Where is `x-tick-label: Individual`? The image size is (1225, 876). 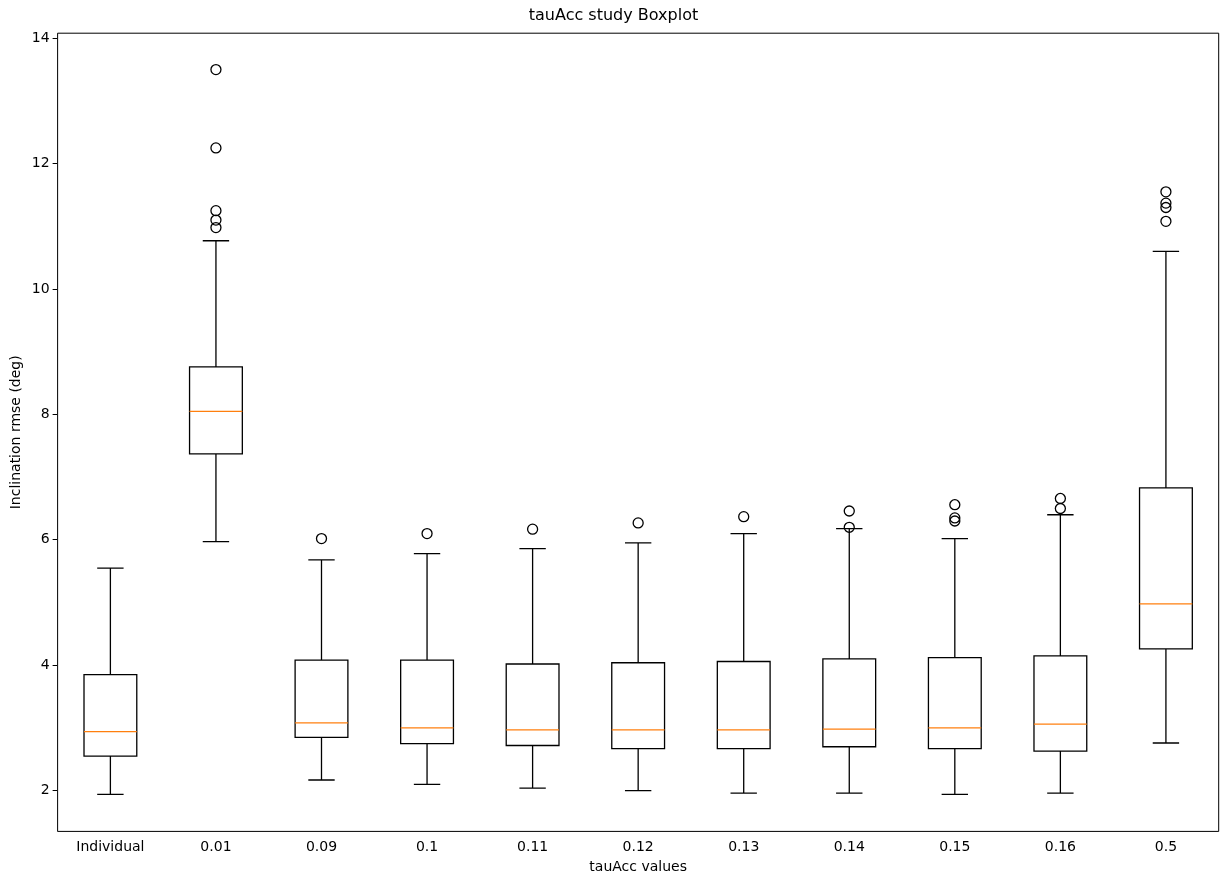 x-tick-label: Individual is located at coordinates (110, 846).